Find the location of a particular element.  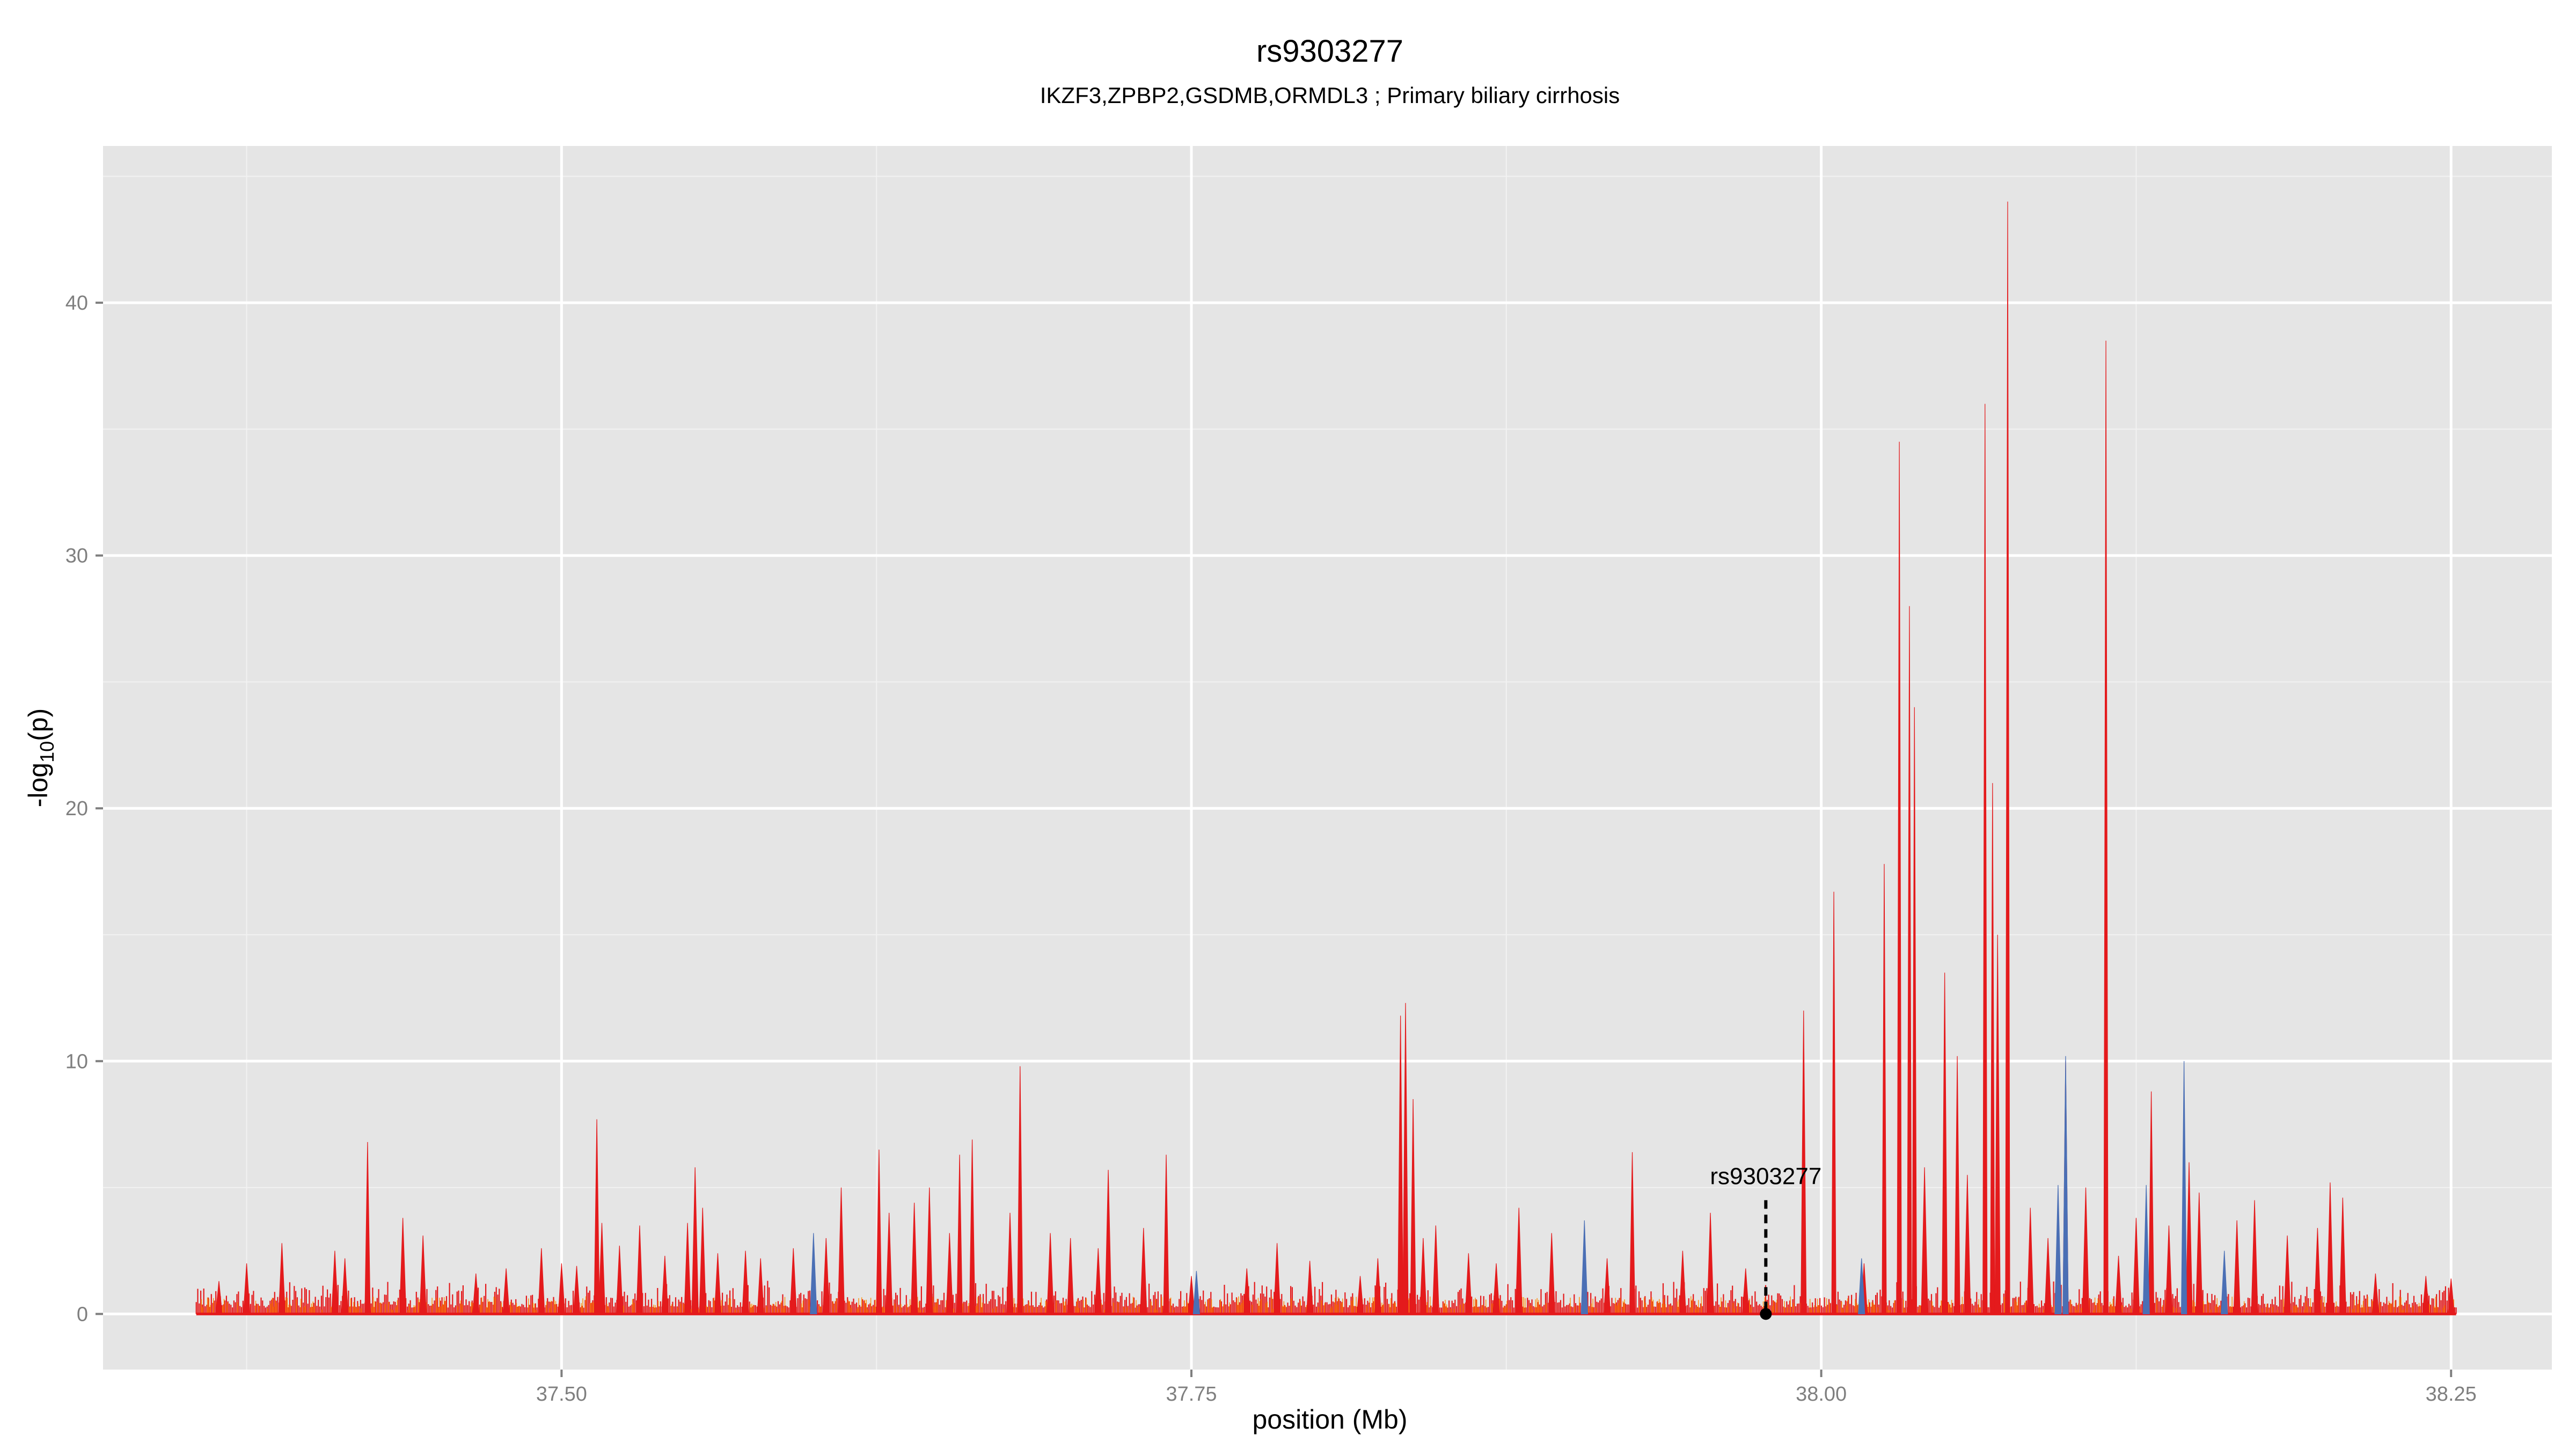

y-axis: 0 10 20 30 40 is located at coordinates (84, 809).